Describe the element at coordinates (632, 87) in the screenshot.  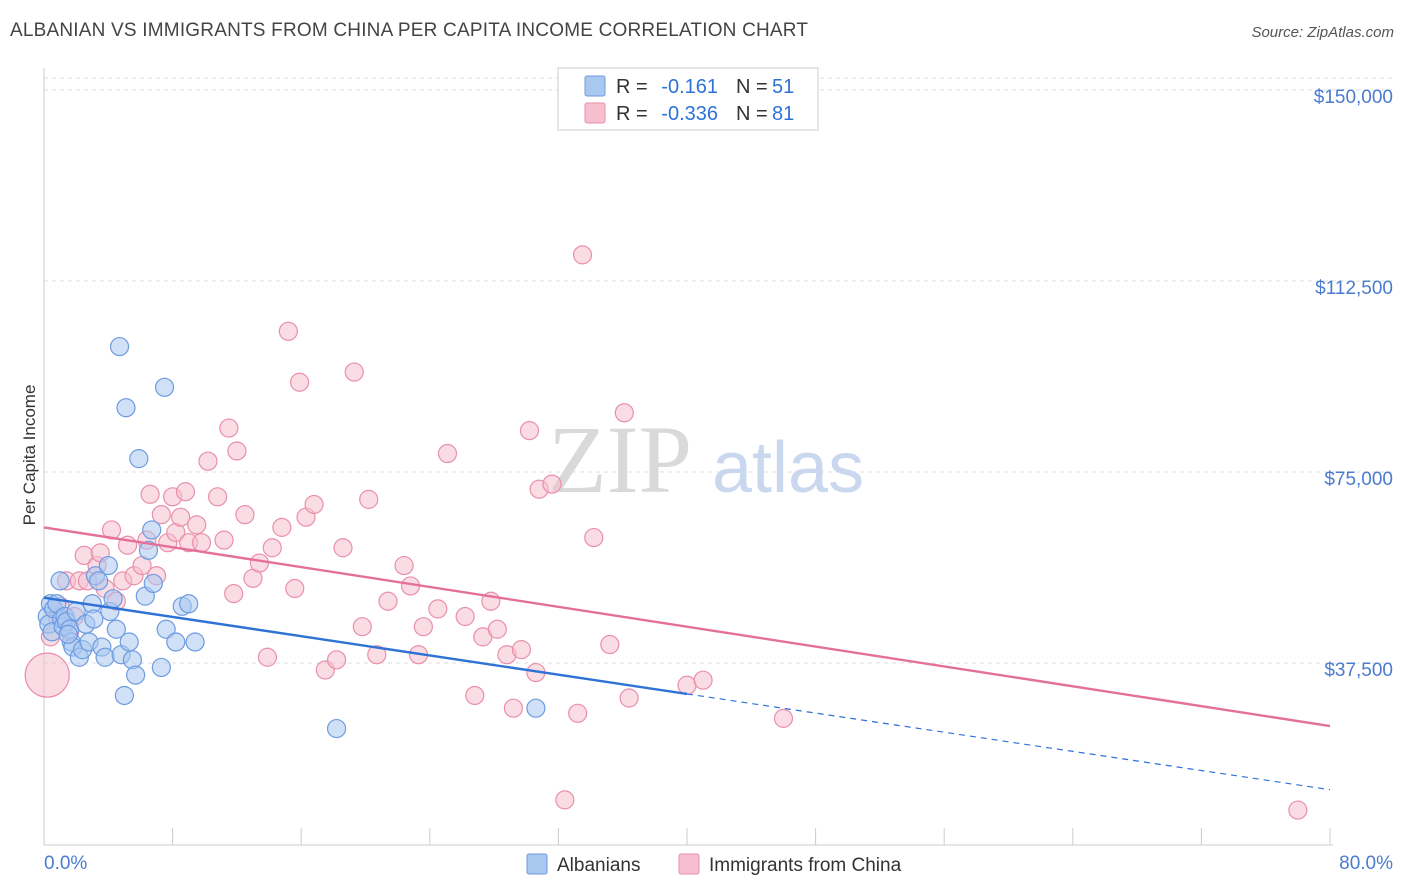
I see `legend-r-label-albanians: R =` at that location.